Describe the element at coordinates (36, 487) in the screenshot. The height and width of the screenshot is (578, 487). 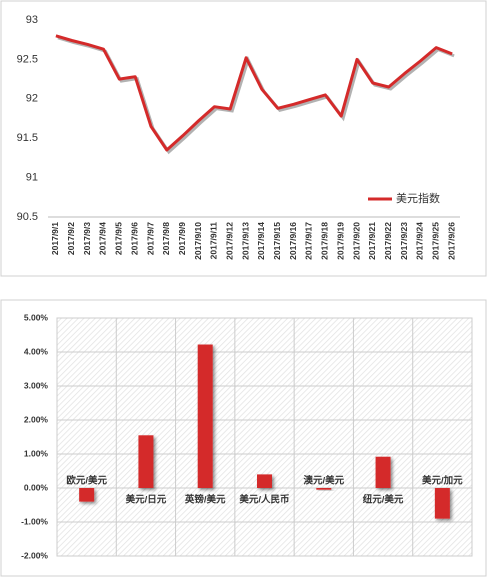
I see `y-tick-label: 0.00%` at that location.